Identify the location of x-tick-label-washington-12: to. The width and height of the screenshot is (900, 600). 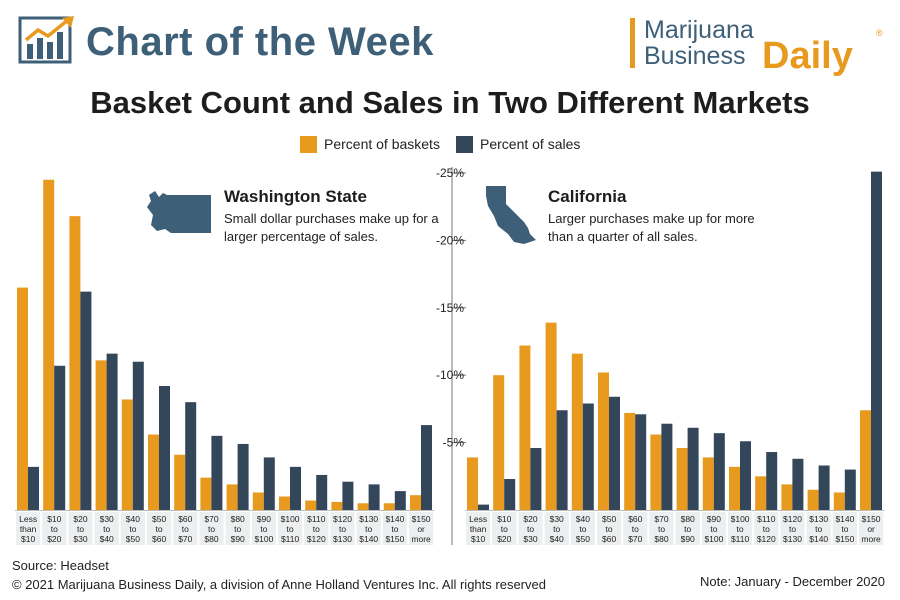
(342, 529).